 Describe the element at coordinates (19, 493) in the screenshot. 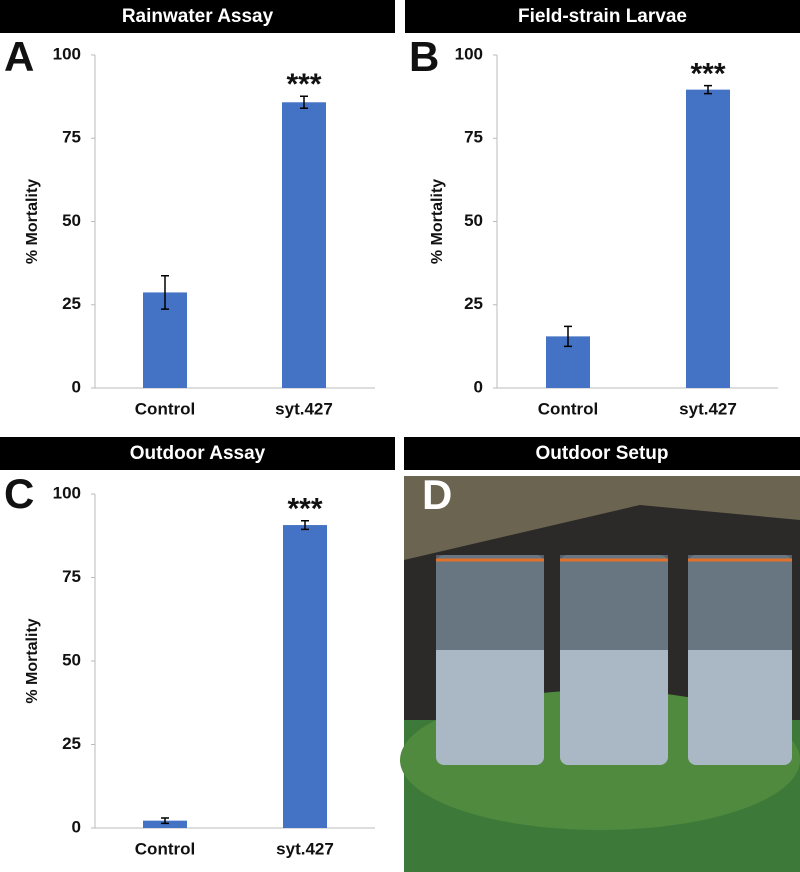

I see `panel-label: C` at that location.